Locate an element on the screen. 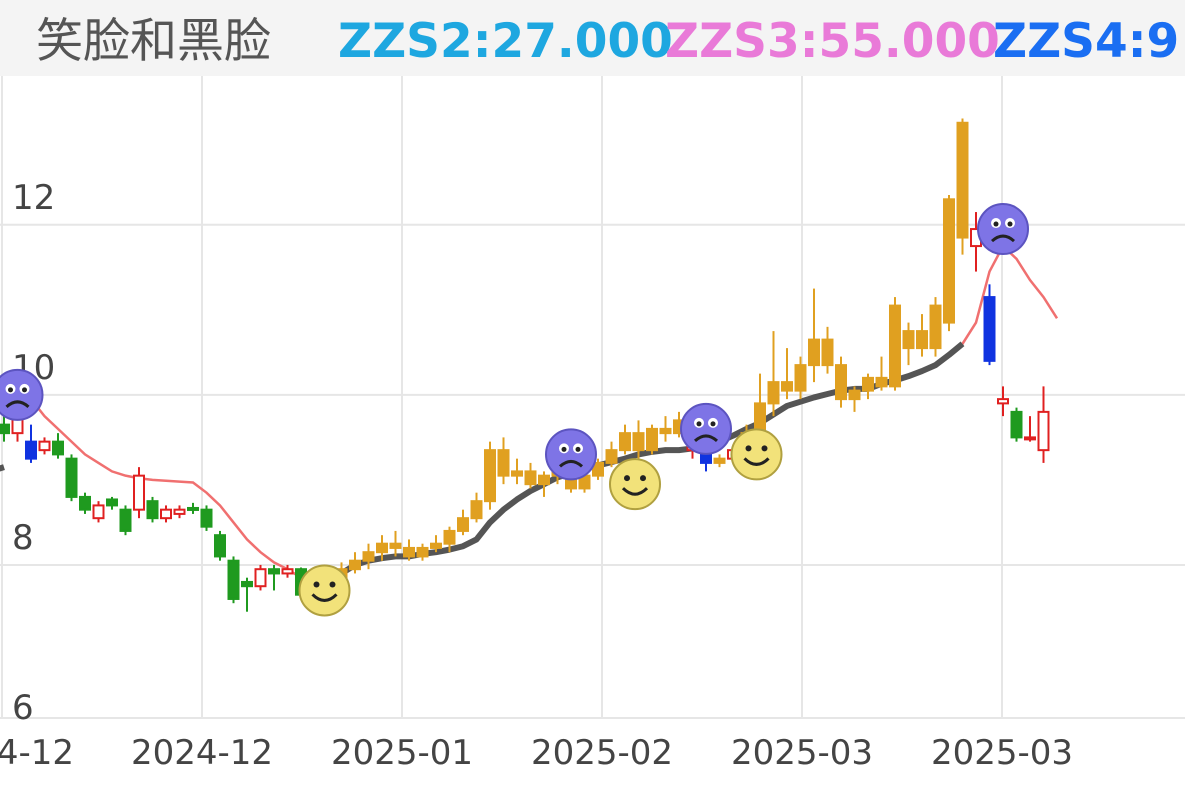 Image resolution: width=1185 pixels, height=788 pixels. y-tick-label: 12 is located at coordinates (33, 198).